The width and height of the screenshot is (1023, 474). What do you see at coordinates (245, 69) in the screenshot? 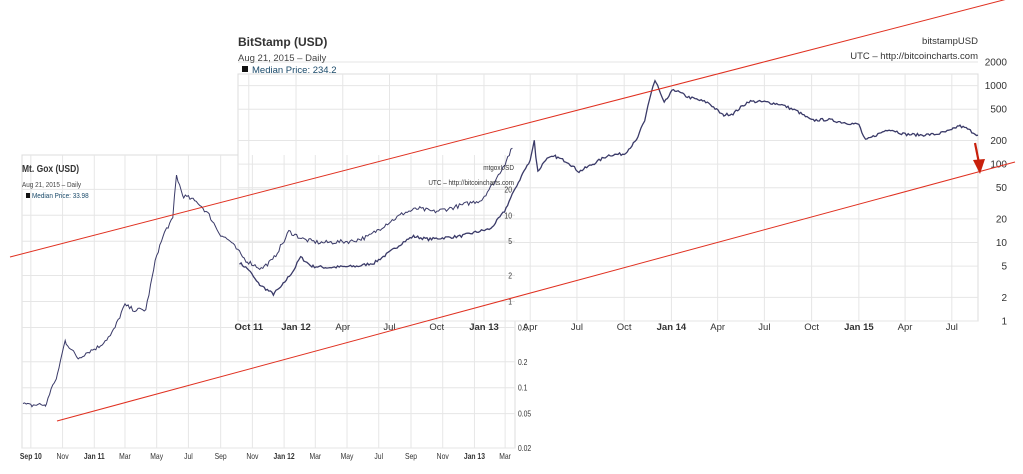
I see `bitstamp-legend-swatch` at bounding box center [245, 69].